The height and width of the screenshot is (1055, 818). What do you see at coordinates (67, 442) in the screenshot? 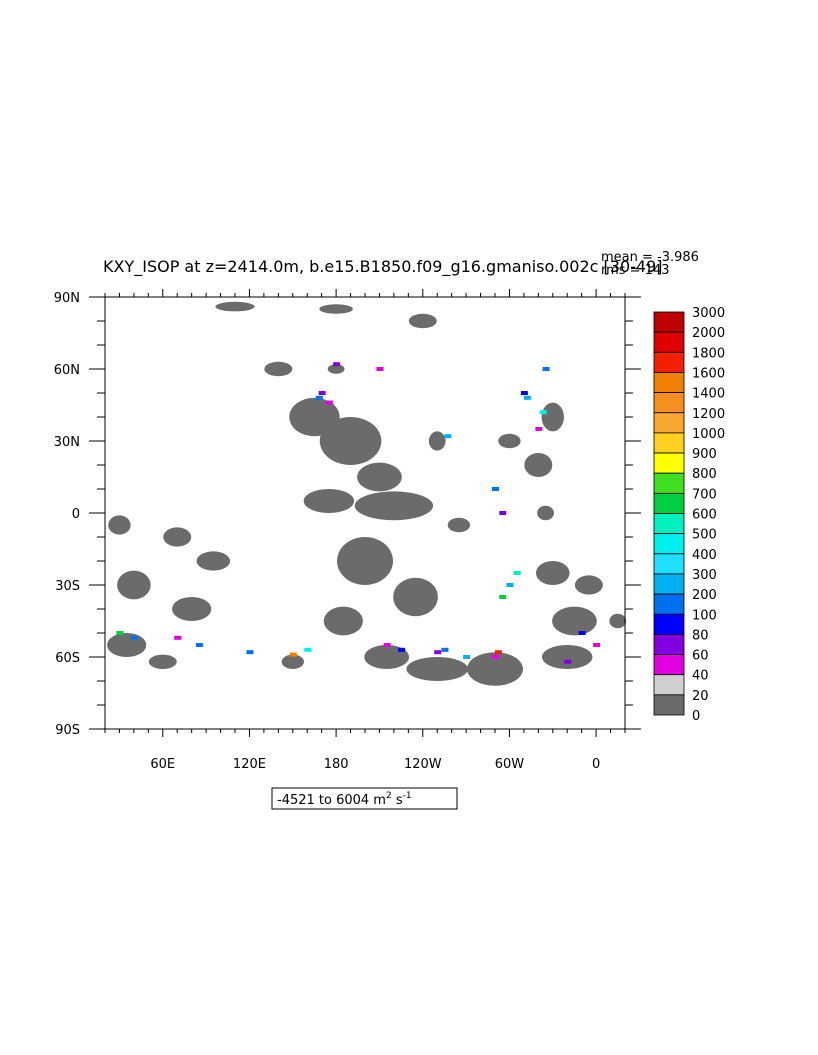
I see `latitude-label: 30N` at bounding box center [67, 442].